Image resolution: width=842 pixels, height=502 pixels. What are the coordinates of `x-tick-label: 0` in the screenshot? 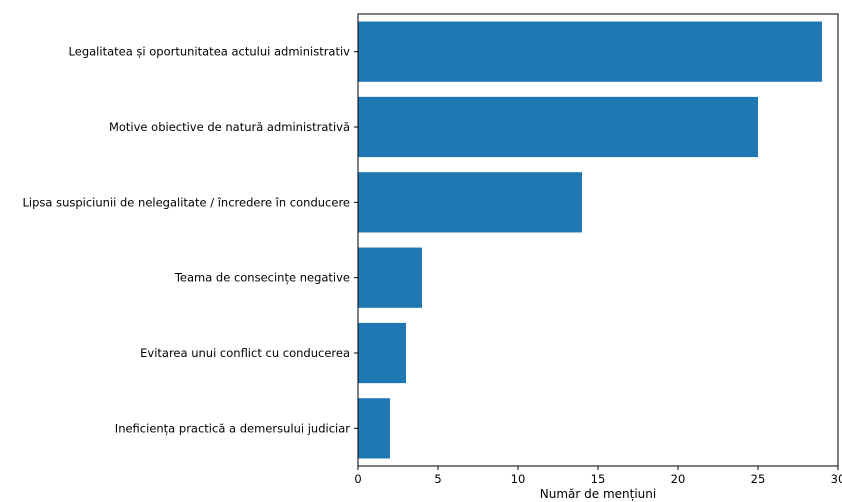 It's located at (357, 479).